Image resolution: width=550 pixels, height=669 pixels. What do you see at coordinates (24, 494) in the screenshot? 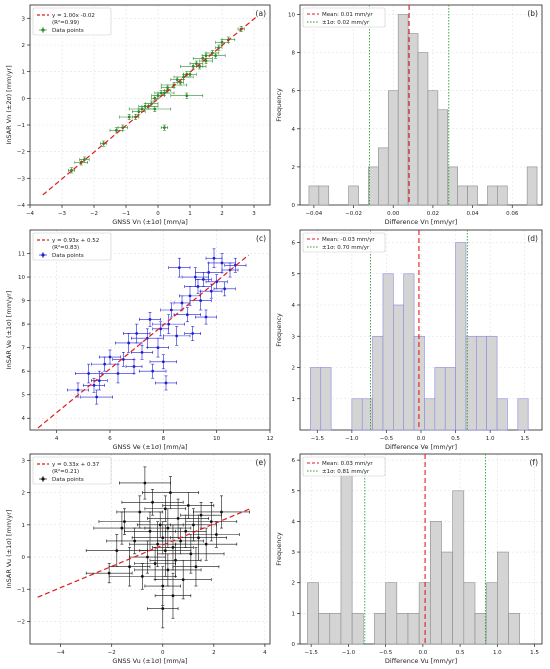
I see `y-tick-label: 2` at bounding box center [24, 494].